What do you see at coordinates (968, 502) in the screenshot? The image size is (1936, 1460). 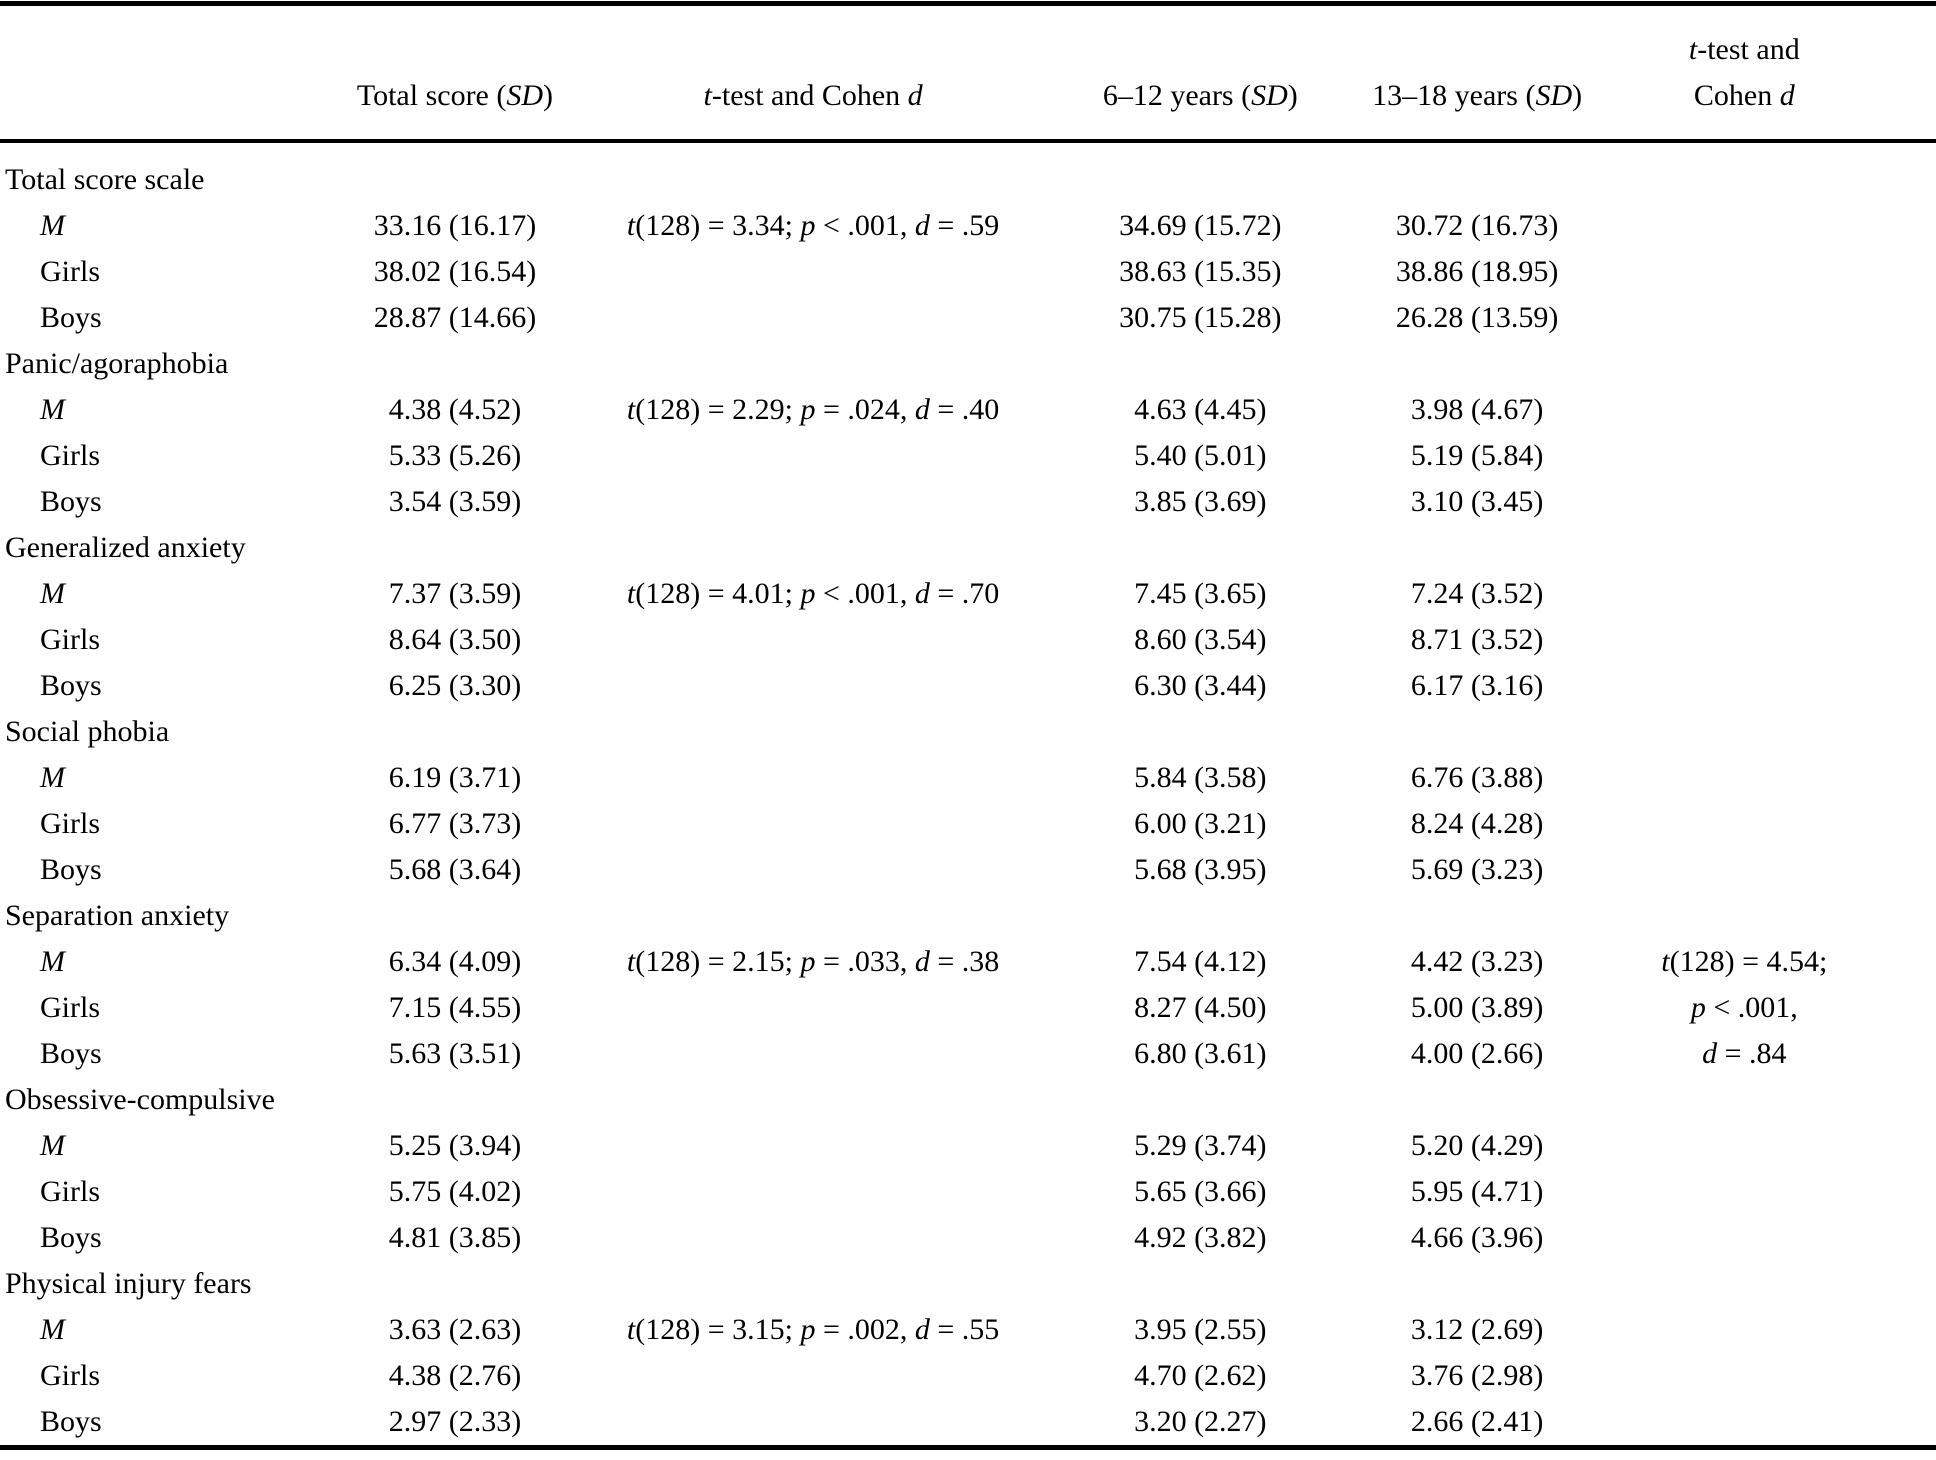 I see `table-row: Boys 3.54 (3.59) 3.85 (3.69) 3.10 (3.45)` at bounding box center [968, 502].